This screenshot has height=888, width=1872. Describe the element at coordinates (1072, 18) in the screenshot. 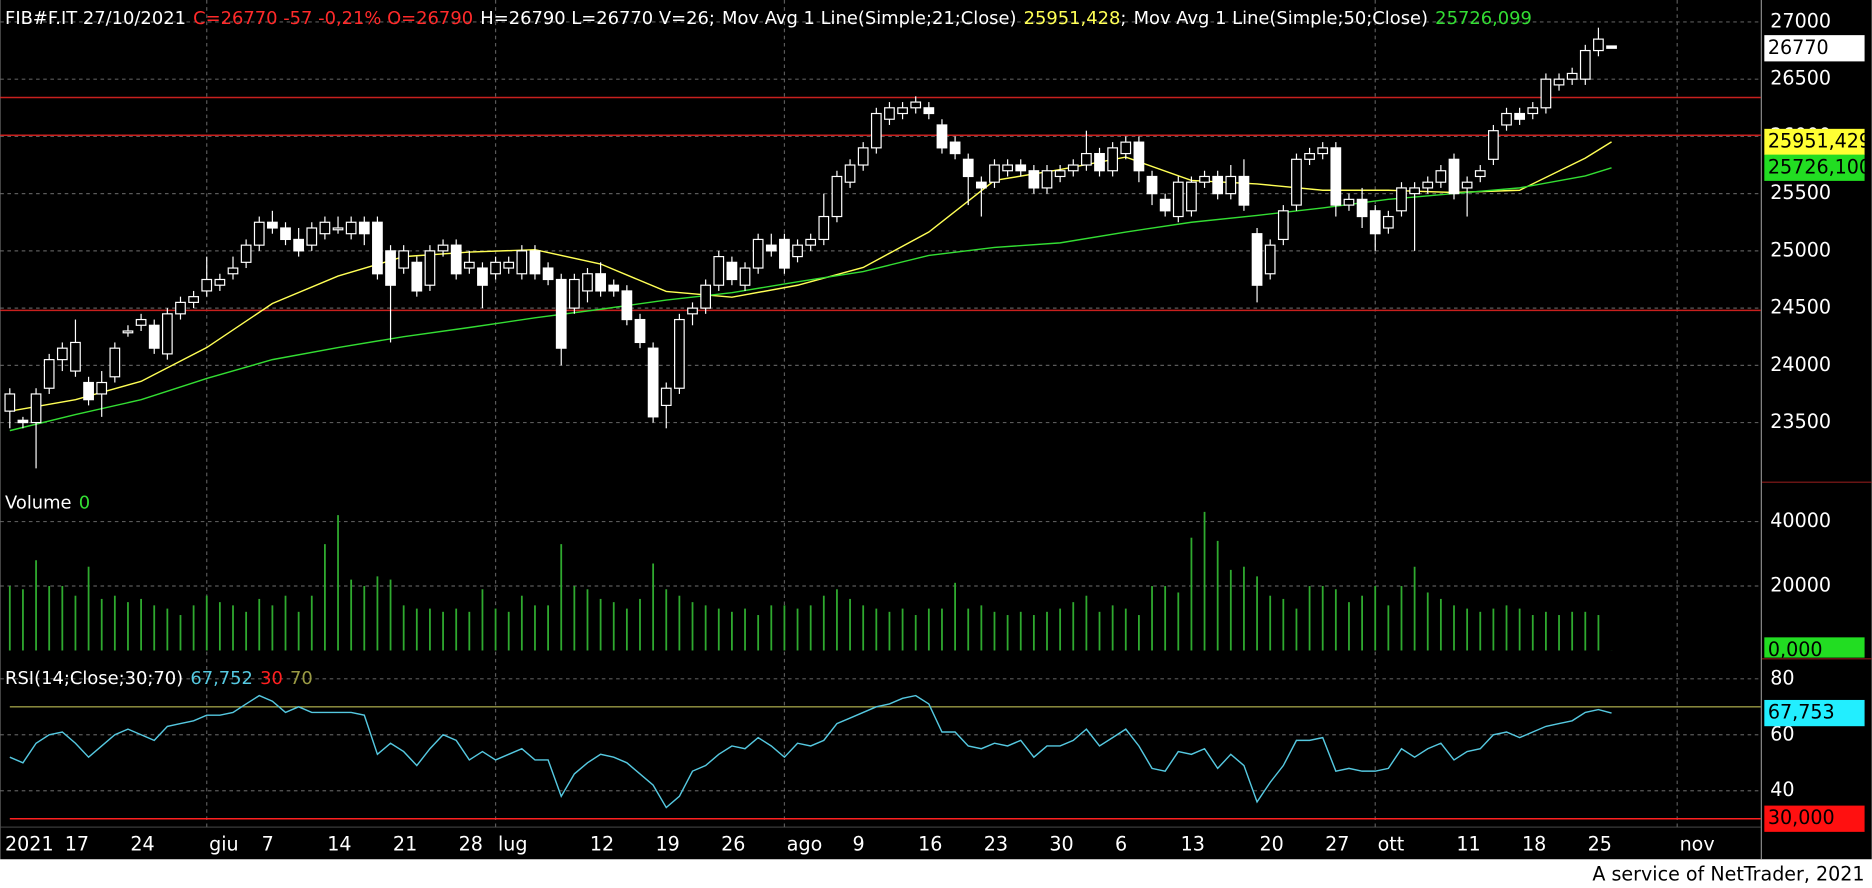

I see `legend-item: 25951,428` at that location.